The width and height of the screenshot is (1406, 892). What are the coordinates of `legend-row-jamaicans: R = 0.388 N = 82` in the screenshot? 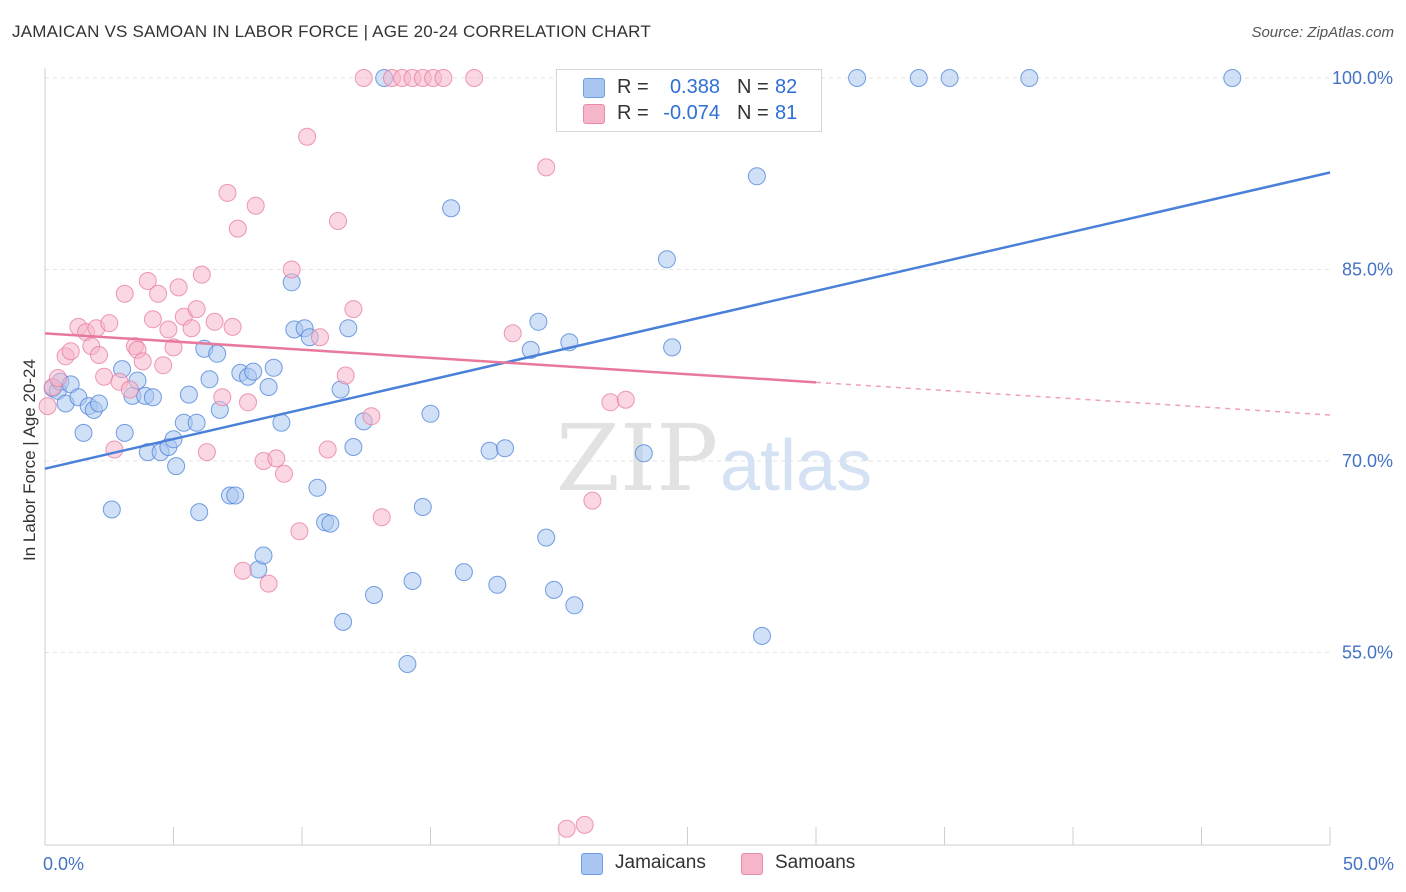 It's located at (689, 88).